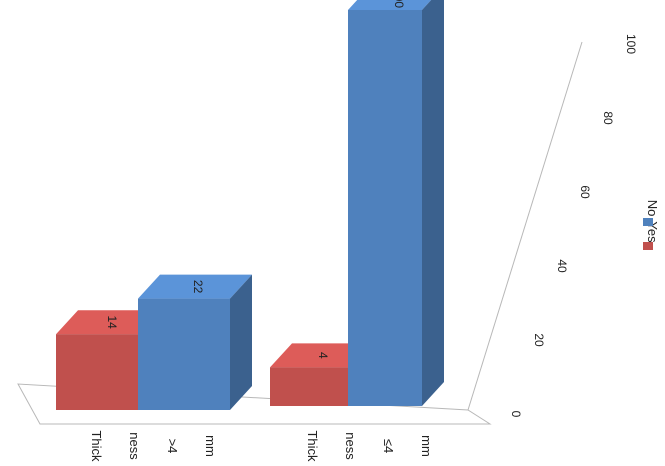 This screenshot has width=665, height=466. What do you see at coordinates (323, 355) in the screenshot?
I see `data-label-yes-1: 4` at bounding box center [323, 355].